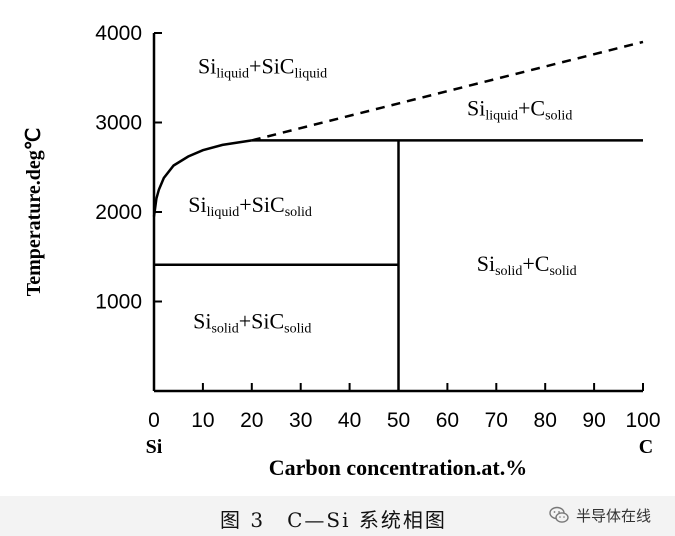 This screenshot has height=536, width=675. Describe the element at coordinates (202, 420) in the screenshot. I see `x-tick-label: 10` at that location.